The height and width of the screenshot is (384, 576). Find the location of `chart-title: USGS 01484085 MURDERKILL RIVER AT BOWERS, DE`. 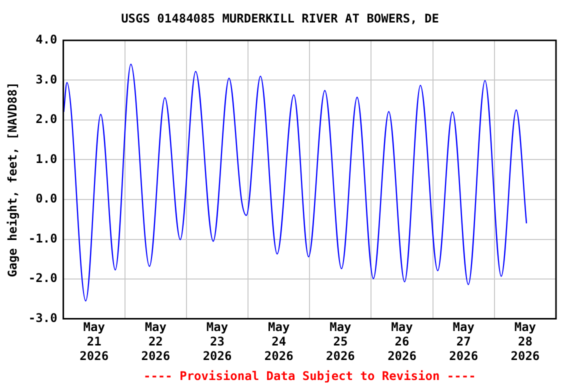

chart-title: USGS 01484085 MURDERKILL RIVER AT BOWERS, DE is located at coordinates (280, 18).